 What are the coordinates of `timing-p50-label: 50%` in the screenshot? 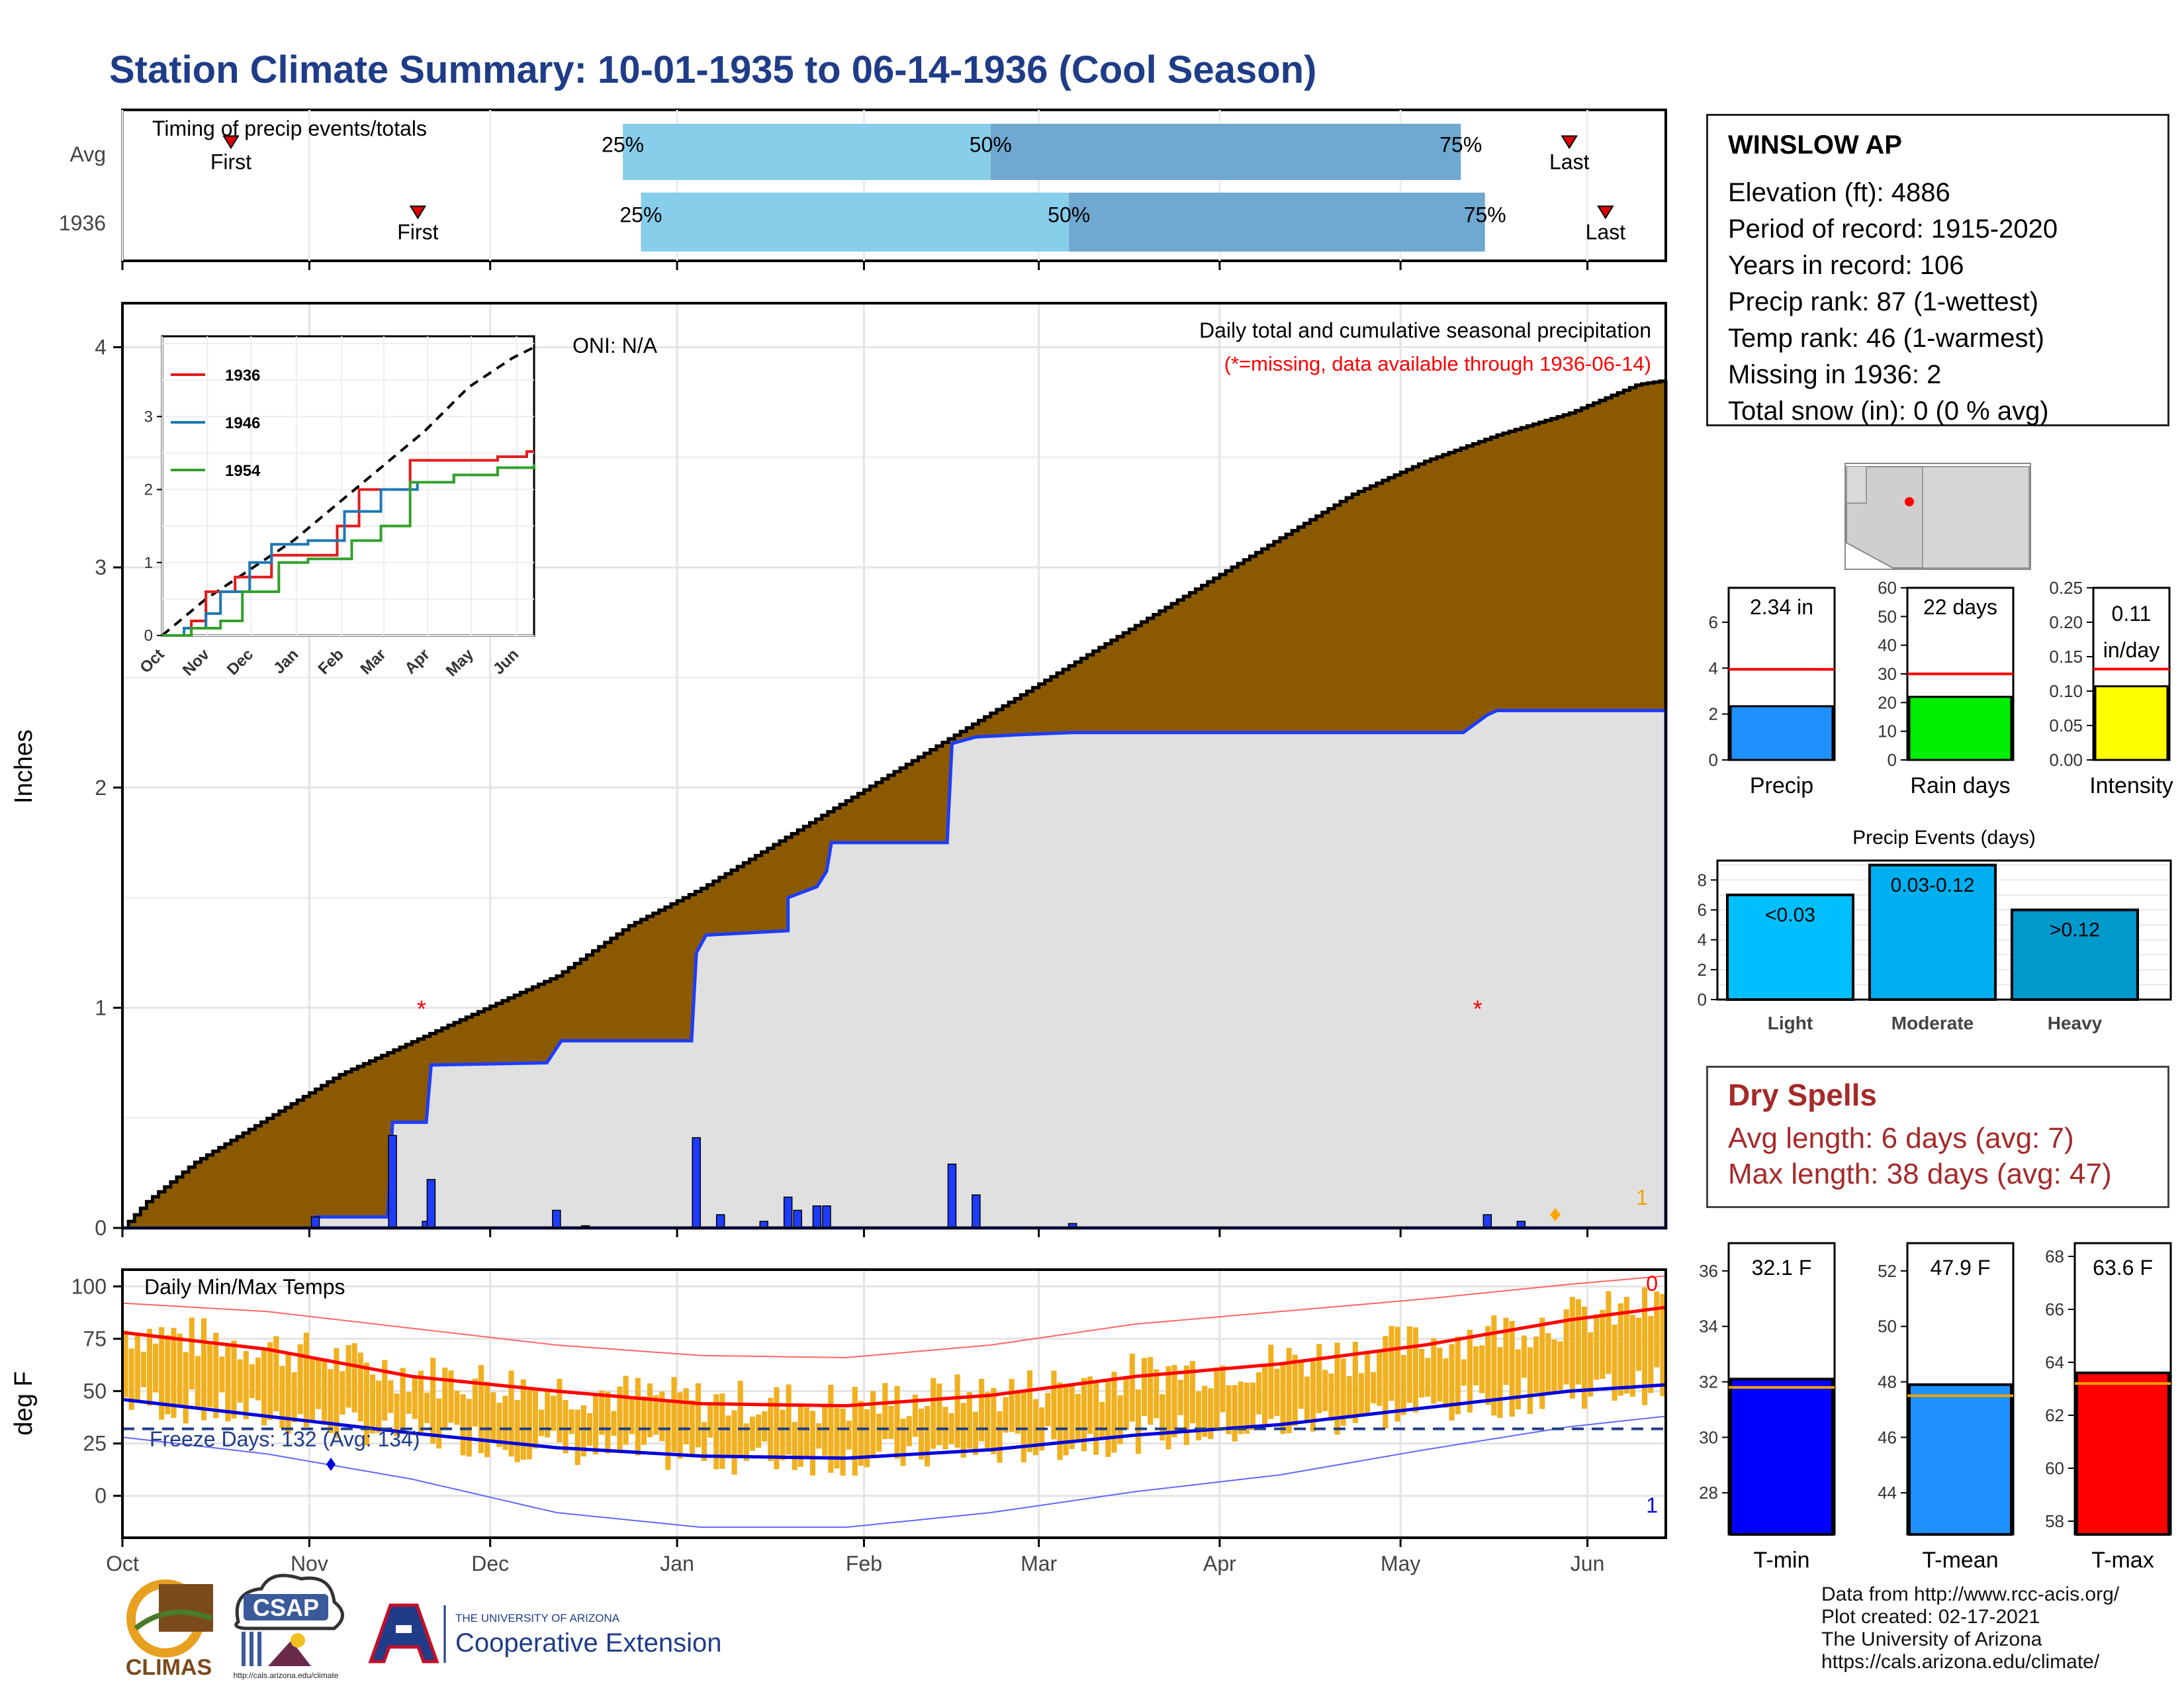 It's located at (1069, 215).